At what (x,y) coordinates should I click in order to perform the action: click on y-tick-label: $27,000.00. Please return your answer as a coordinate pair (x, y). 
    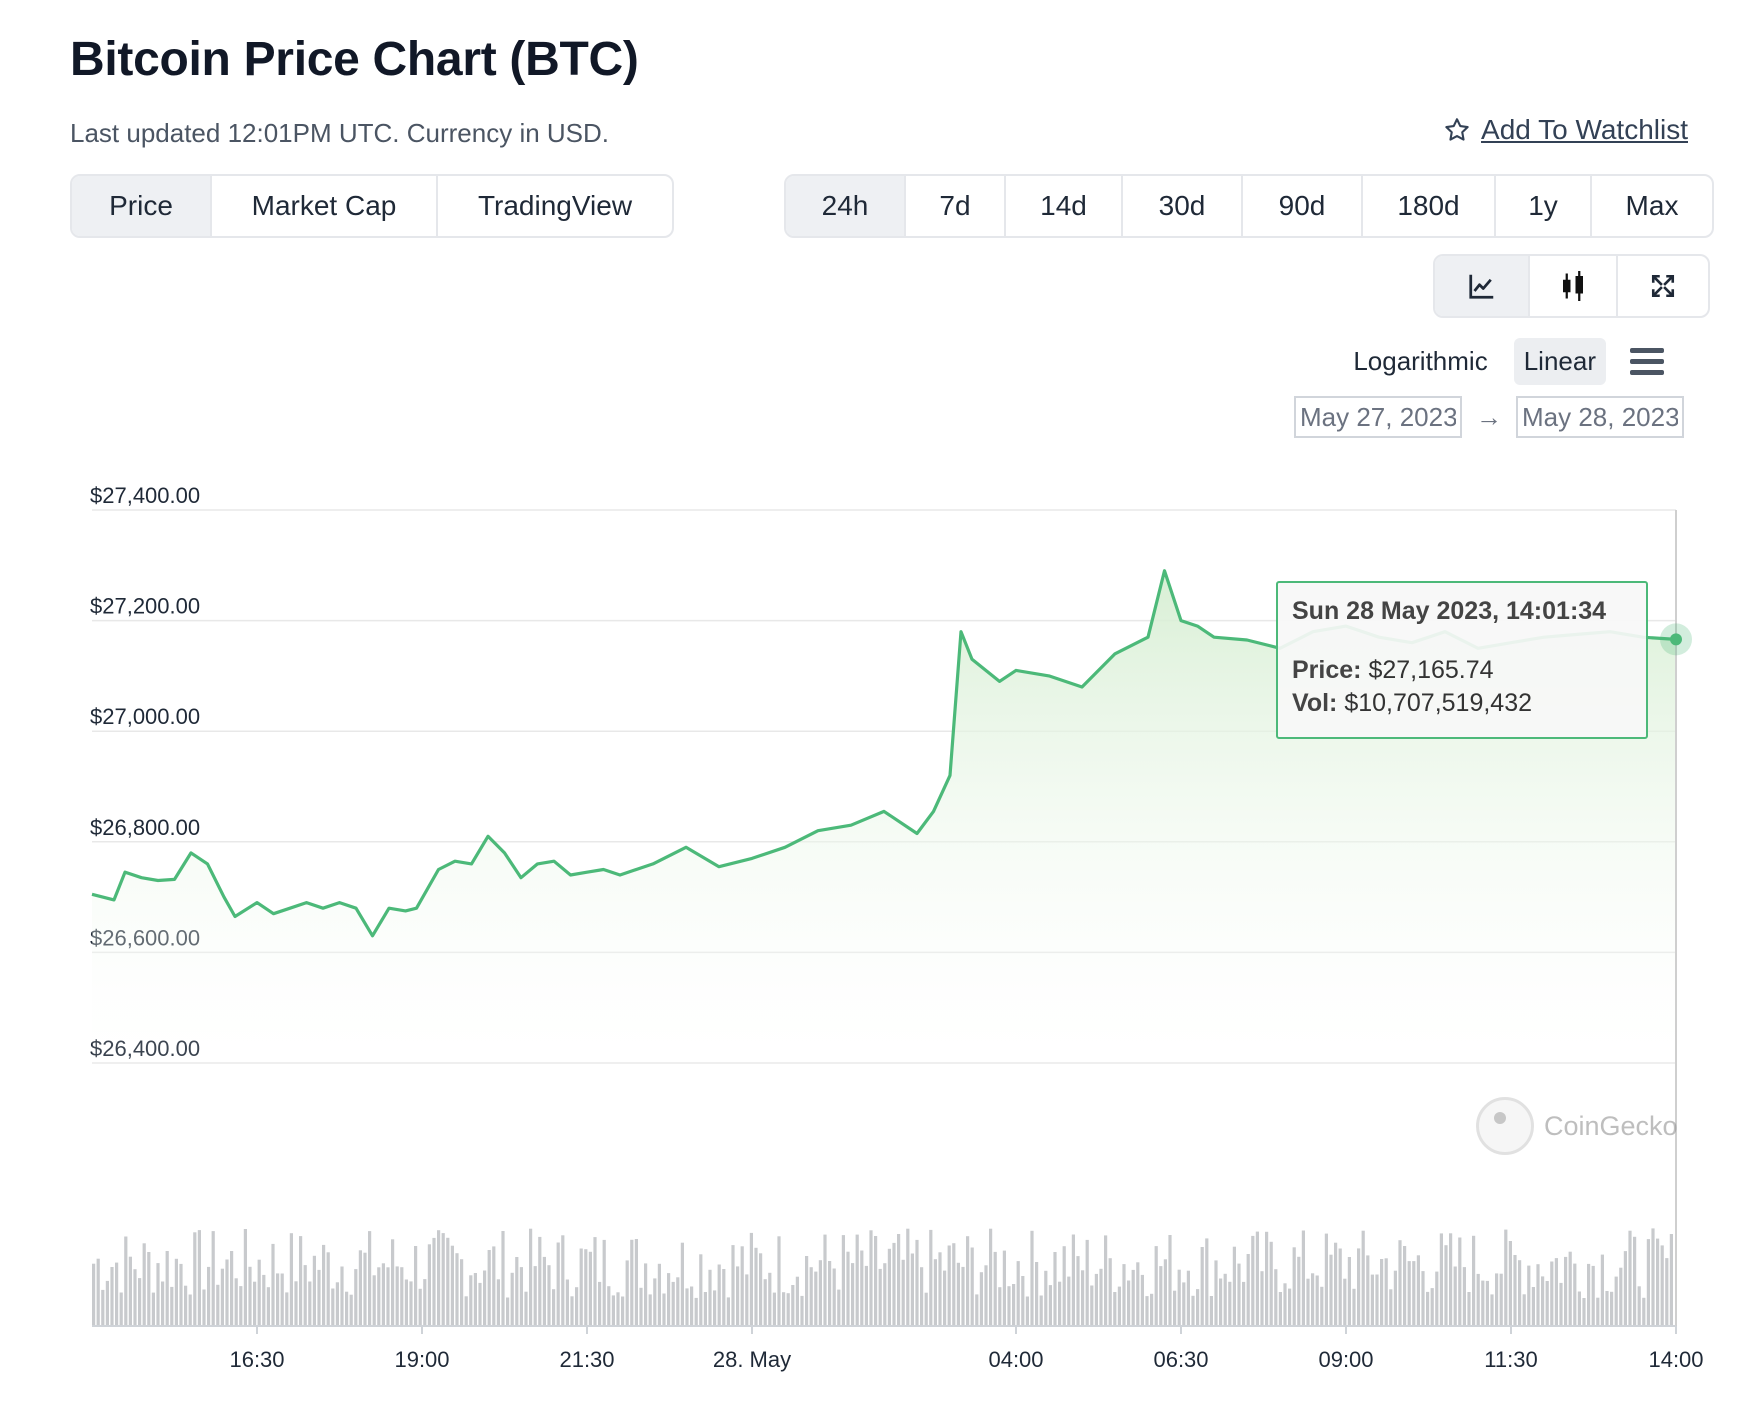
    Looking at the image, I should click on (145, 716).